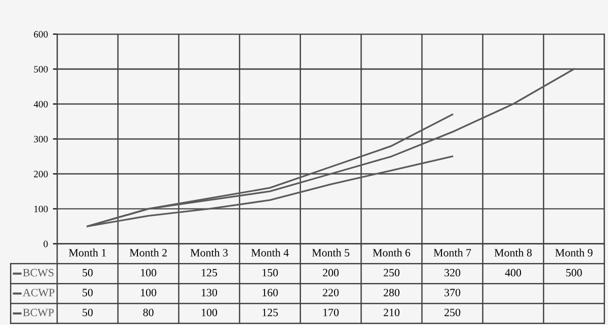 The width and height of the screenshot is (608, 325). Describe the element at coordinates (41, 209) in the screenshot. I see `y-tick-label: 100` at that location.